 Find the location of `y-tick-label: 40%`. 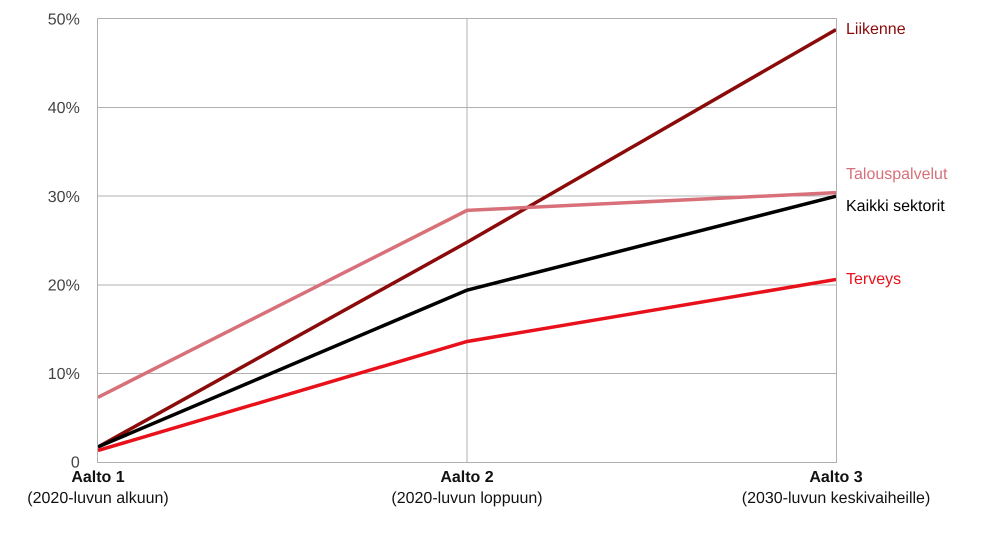

y-tick-label: 40% is located at coordinates (64, 109).